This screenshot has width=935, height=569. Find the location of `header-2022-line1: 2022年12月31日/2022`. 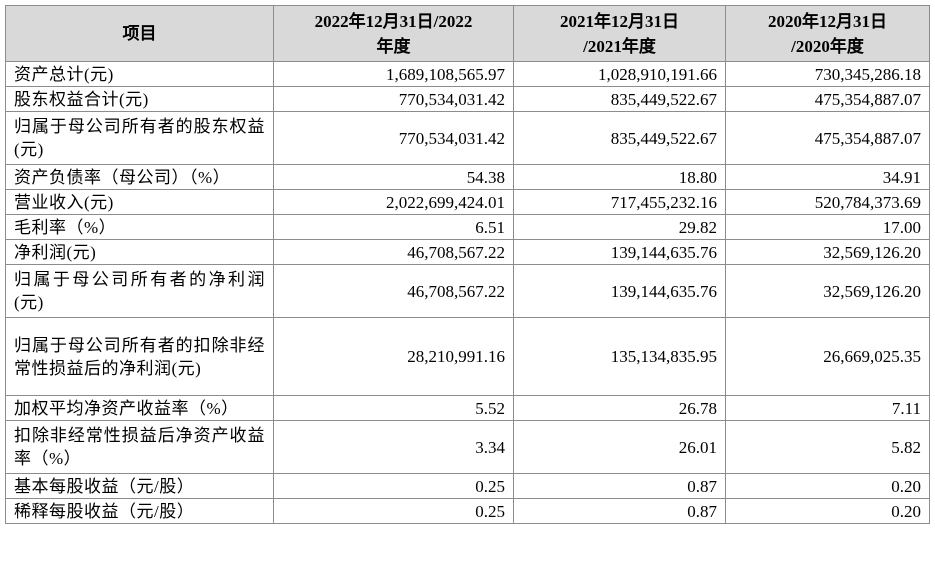

header-2022-line1: 2022年12月31日/2022 is located at coordinates (393, 21).